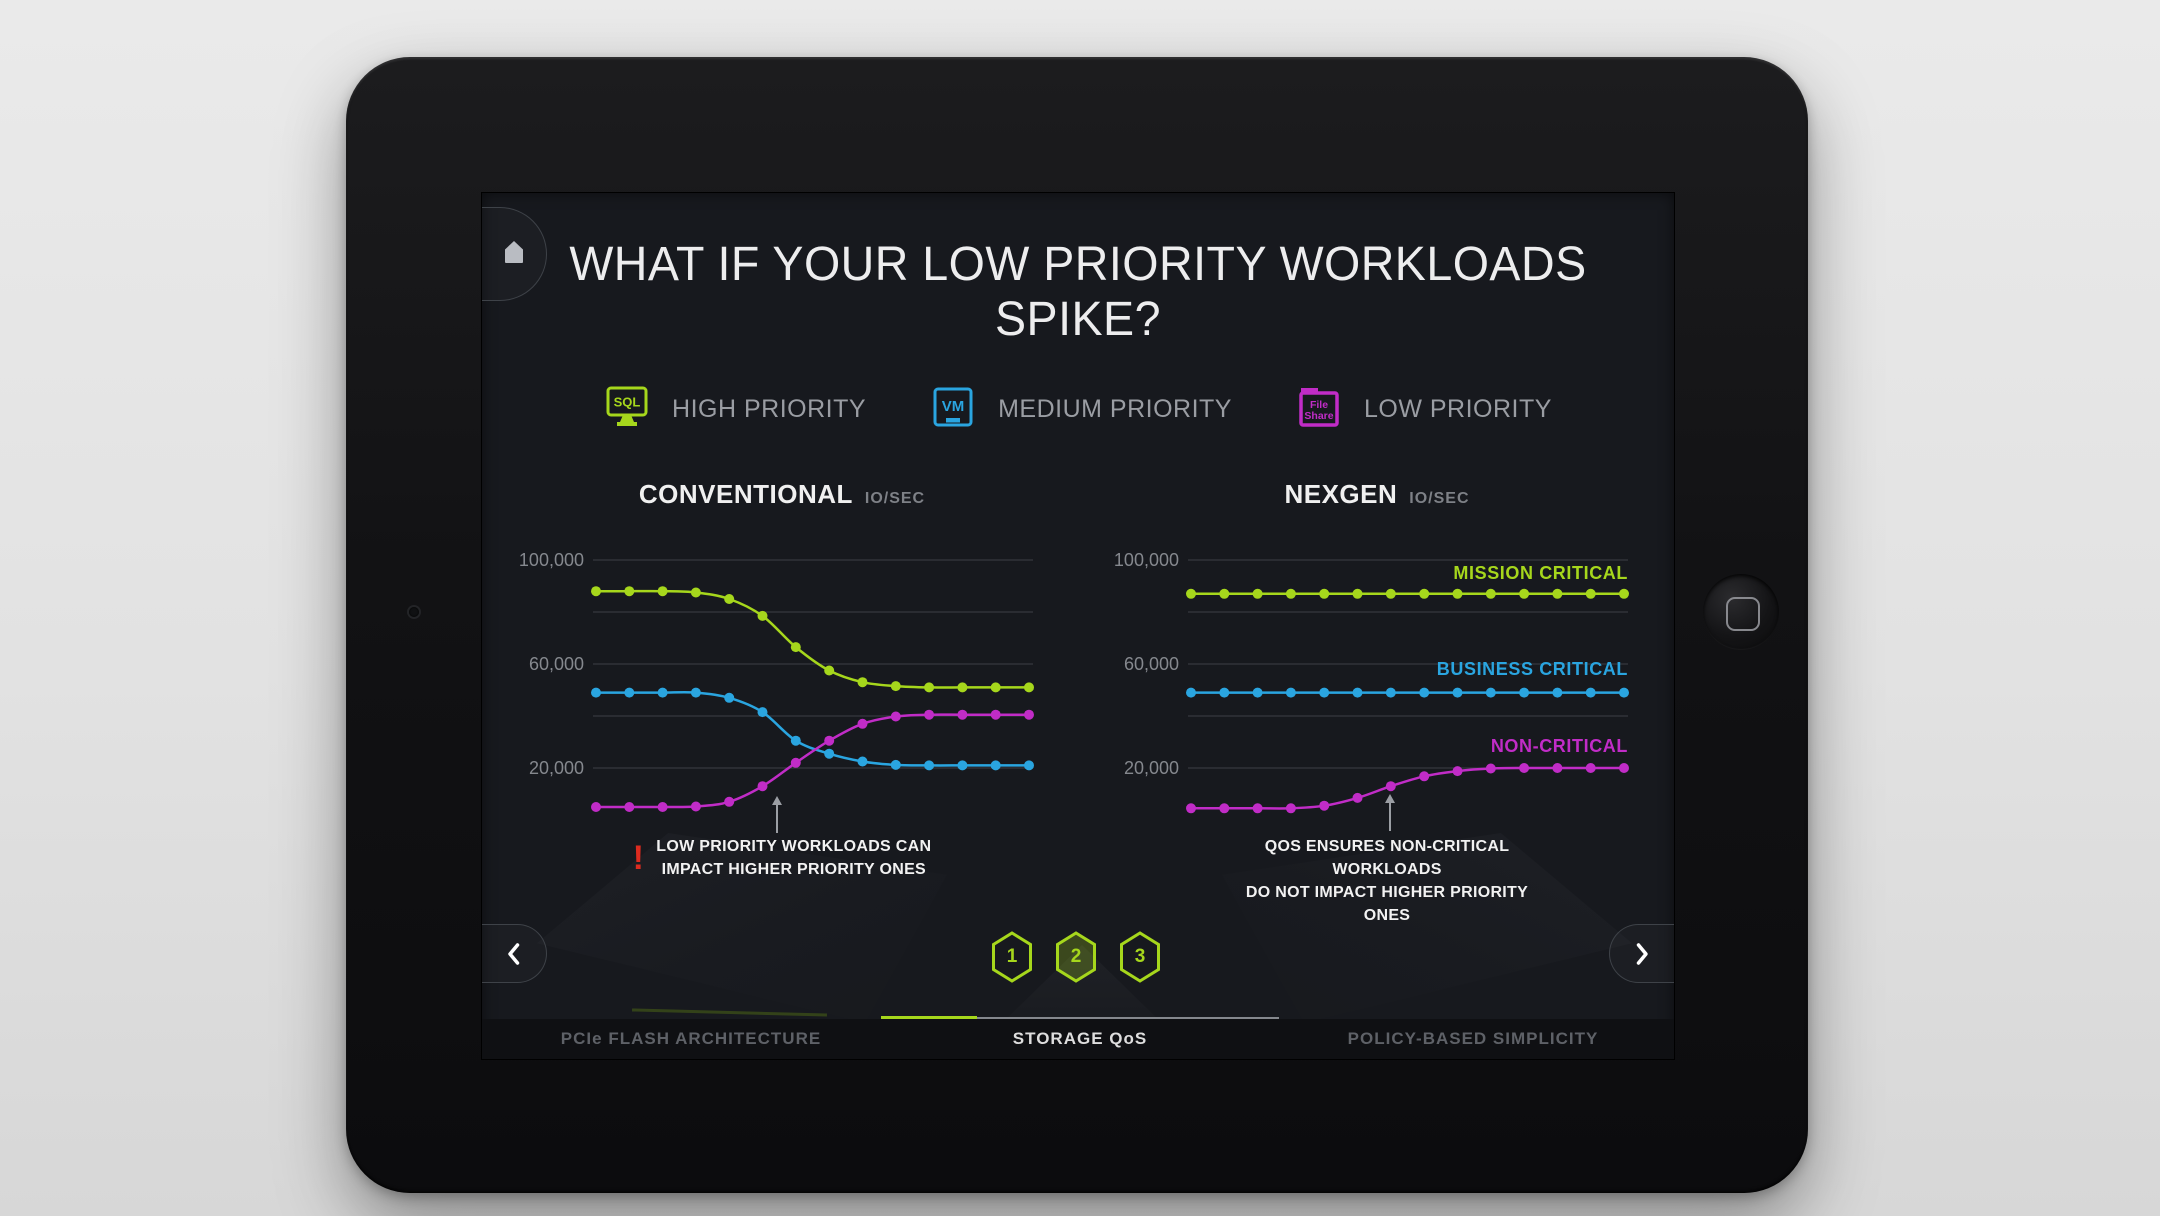 Image resolution: width=2160 pixels, height=1216 pixels. I want to click on nexgen-line-chart: 100,000 60,000 20,000, so click(1371, 682).